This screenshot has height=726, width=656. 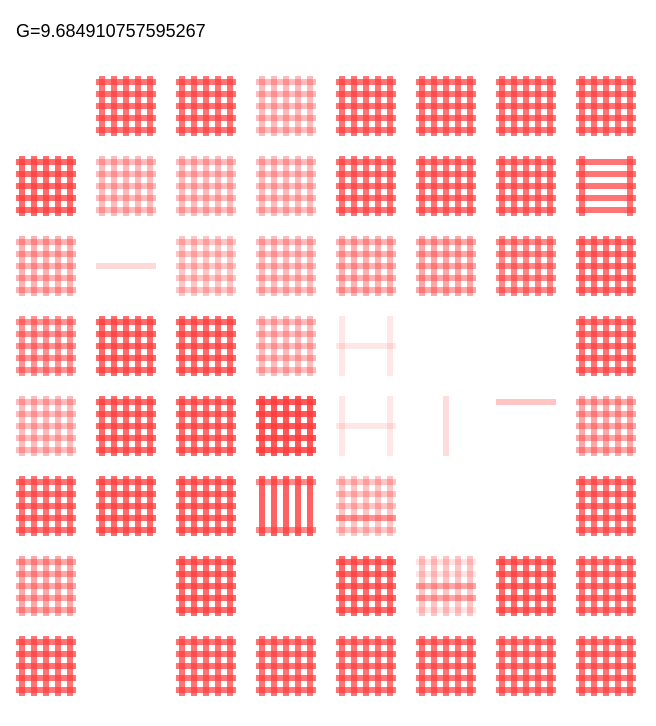 What do you see at coordinates (286, 426) in the screenshot?
I see `pattern-tile-r5-c4` at bounding box center [286, 426].